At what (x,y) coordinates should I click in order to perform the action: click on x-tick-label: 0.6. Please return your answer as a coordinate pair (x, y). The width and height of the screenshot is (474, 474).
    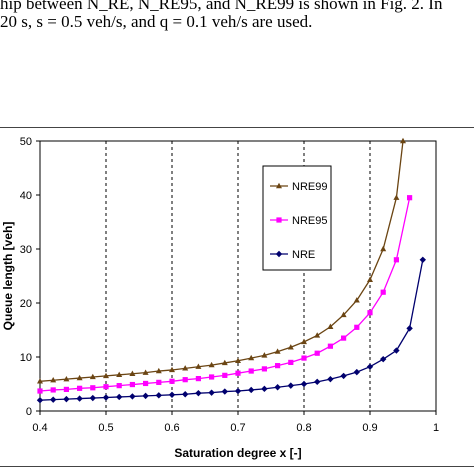
    Looking at the image, I should click on (171, 428).